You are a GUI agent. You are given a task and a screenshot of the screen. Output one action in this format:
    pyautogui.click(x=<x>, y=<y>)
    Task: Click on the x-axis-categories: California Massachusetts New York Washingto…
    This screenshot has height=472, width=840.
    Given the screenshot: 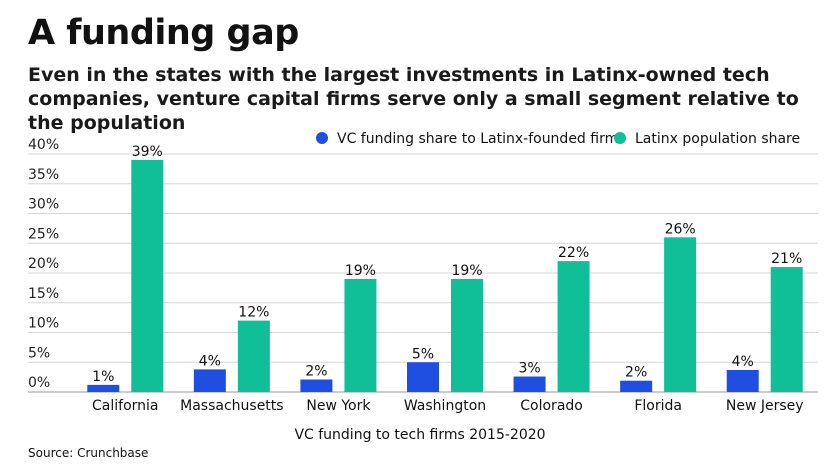 What is the action you would take?
    pyautogui.click(x=448, y=406)
    